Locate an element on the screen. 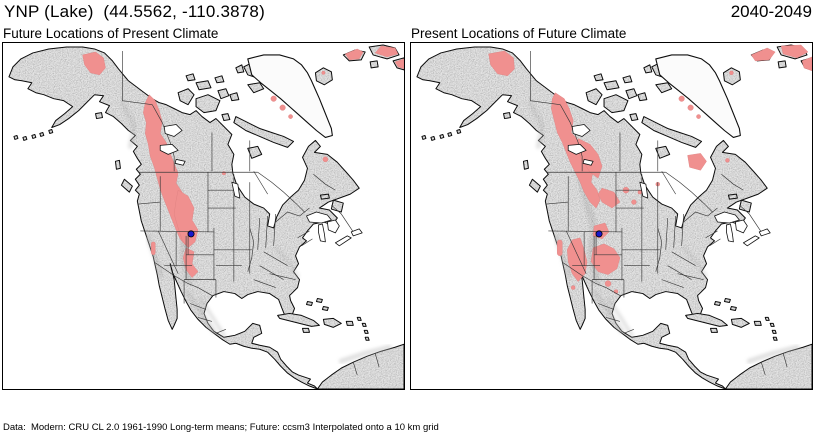  period-label: 2040-2049 is located at coordinates (771, 11).